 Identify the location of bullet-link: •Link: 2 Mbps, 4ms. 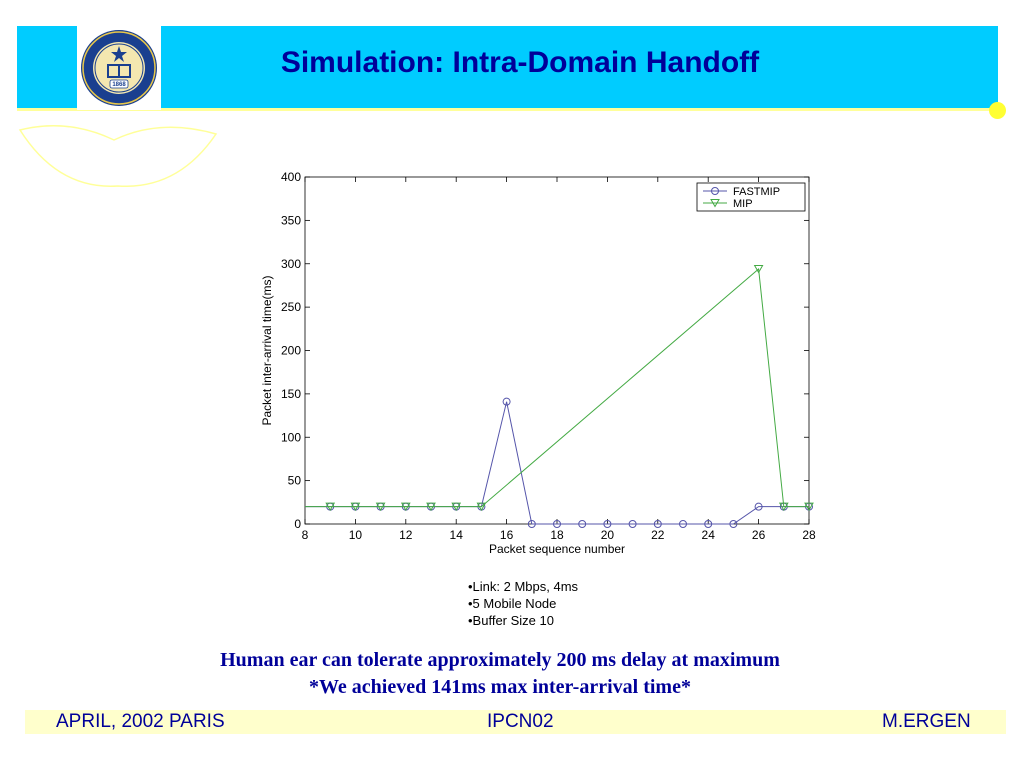
(523, 586).